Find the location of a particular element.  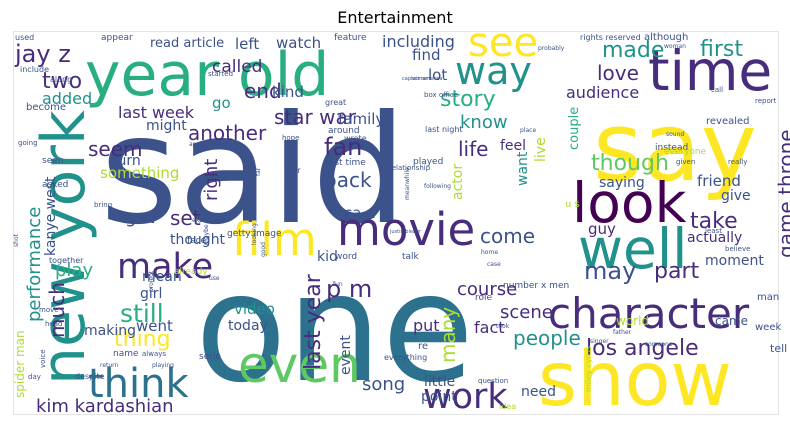

word-seem: seem is located at coordinates (115, 149).